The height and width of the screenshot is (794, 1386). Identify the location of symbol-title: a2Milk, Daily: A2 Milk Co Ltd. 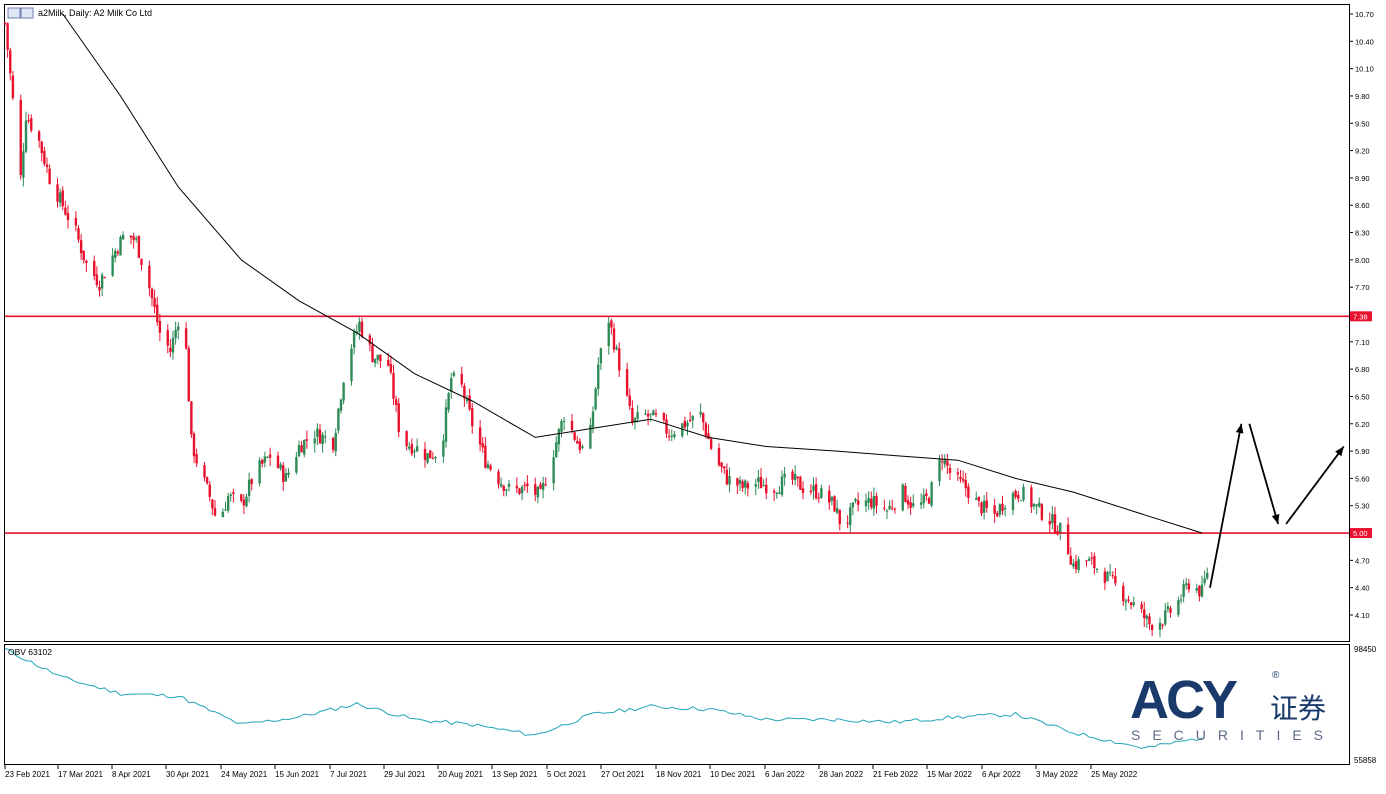
(79, 13).